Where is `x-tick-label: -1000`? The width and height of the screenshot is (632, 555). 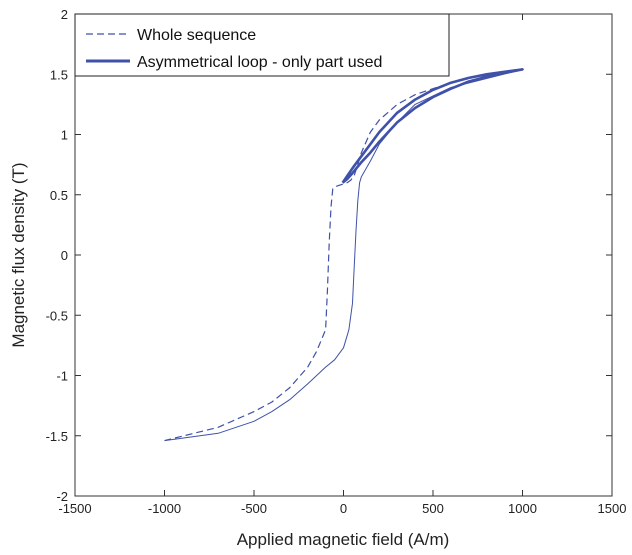 x-tick-label: -1000 is located at coordinates (164, 508).